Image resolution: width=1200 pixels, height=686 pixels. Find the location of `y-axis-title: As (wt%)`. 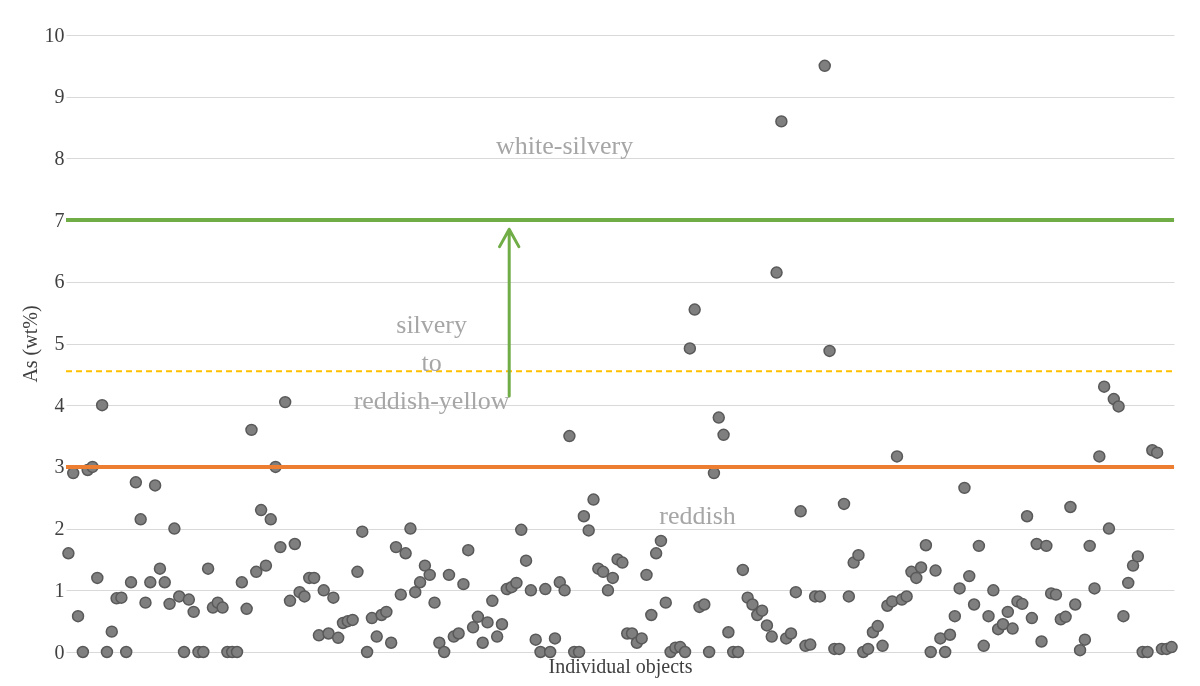

y-axis-title: As (wt%) is located at coordinates (30, 344).